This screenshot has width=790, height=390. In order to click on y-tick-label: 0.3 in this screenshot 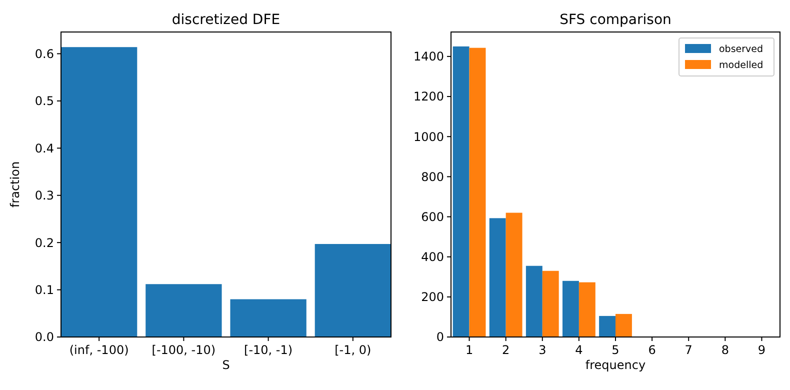, I will do `click(44, 195)`.